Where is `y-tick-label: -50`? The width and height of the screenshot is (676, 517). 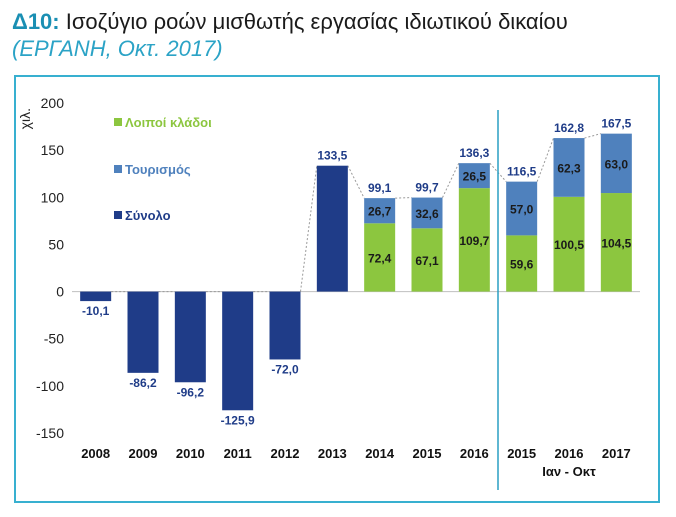
y-tick-label: -50 is located at coordinates (54, 339).